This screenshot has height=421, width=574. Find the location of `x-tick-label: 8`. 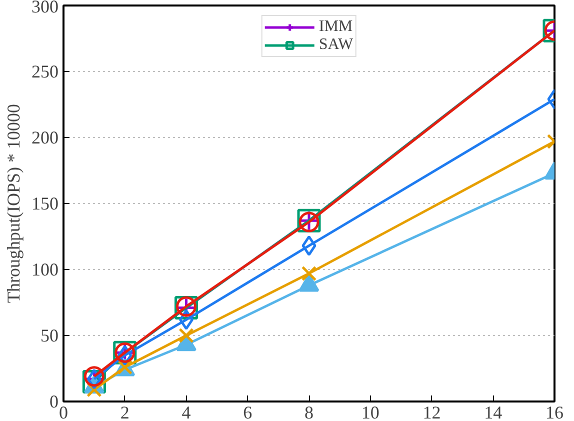

x-tick-label: 8 is located at coordinates (309, 411).